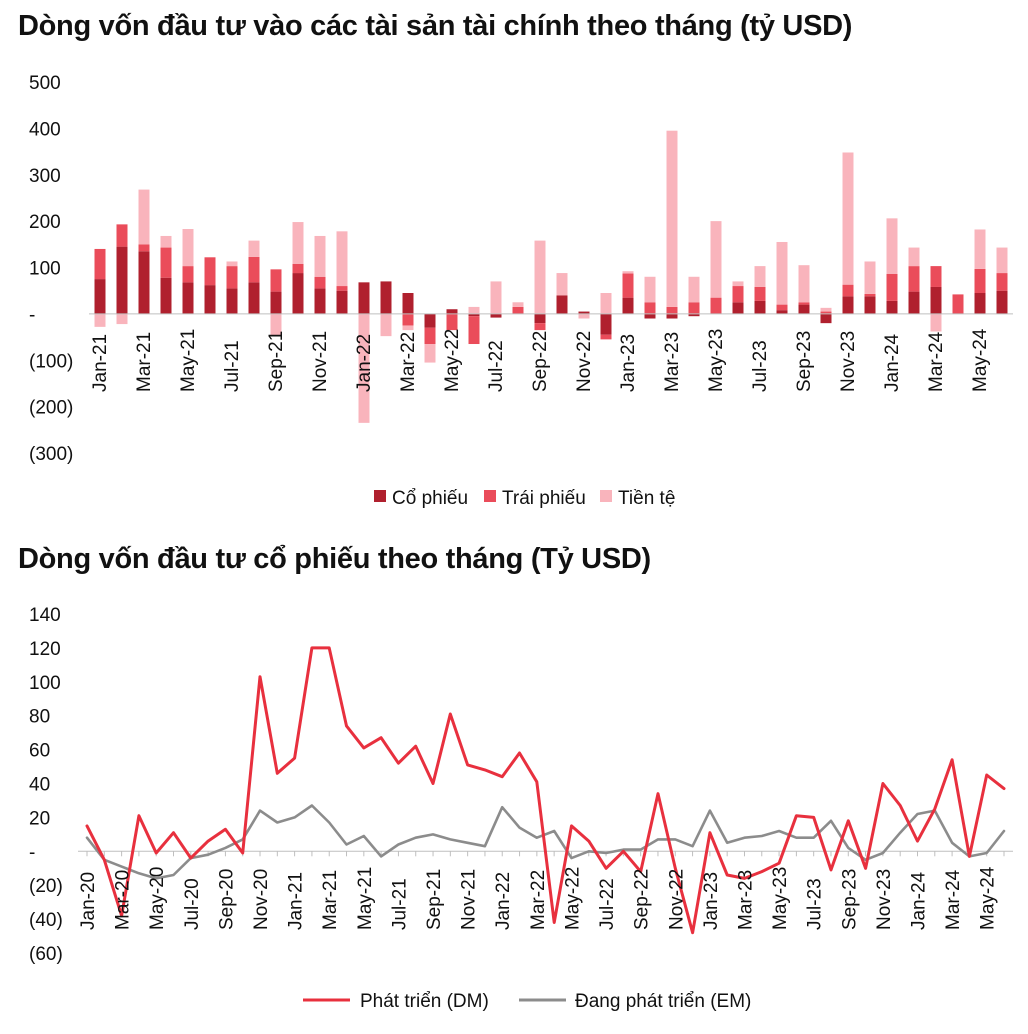 This screenshot has height=1034, width=1028. I want to click on y-tick-label: 500, so click(45, 83).